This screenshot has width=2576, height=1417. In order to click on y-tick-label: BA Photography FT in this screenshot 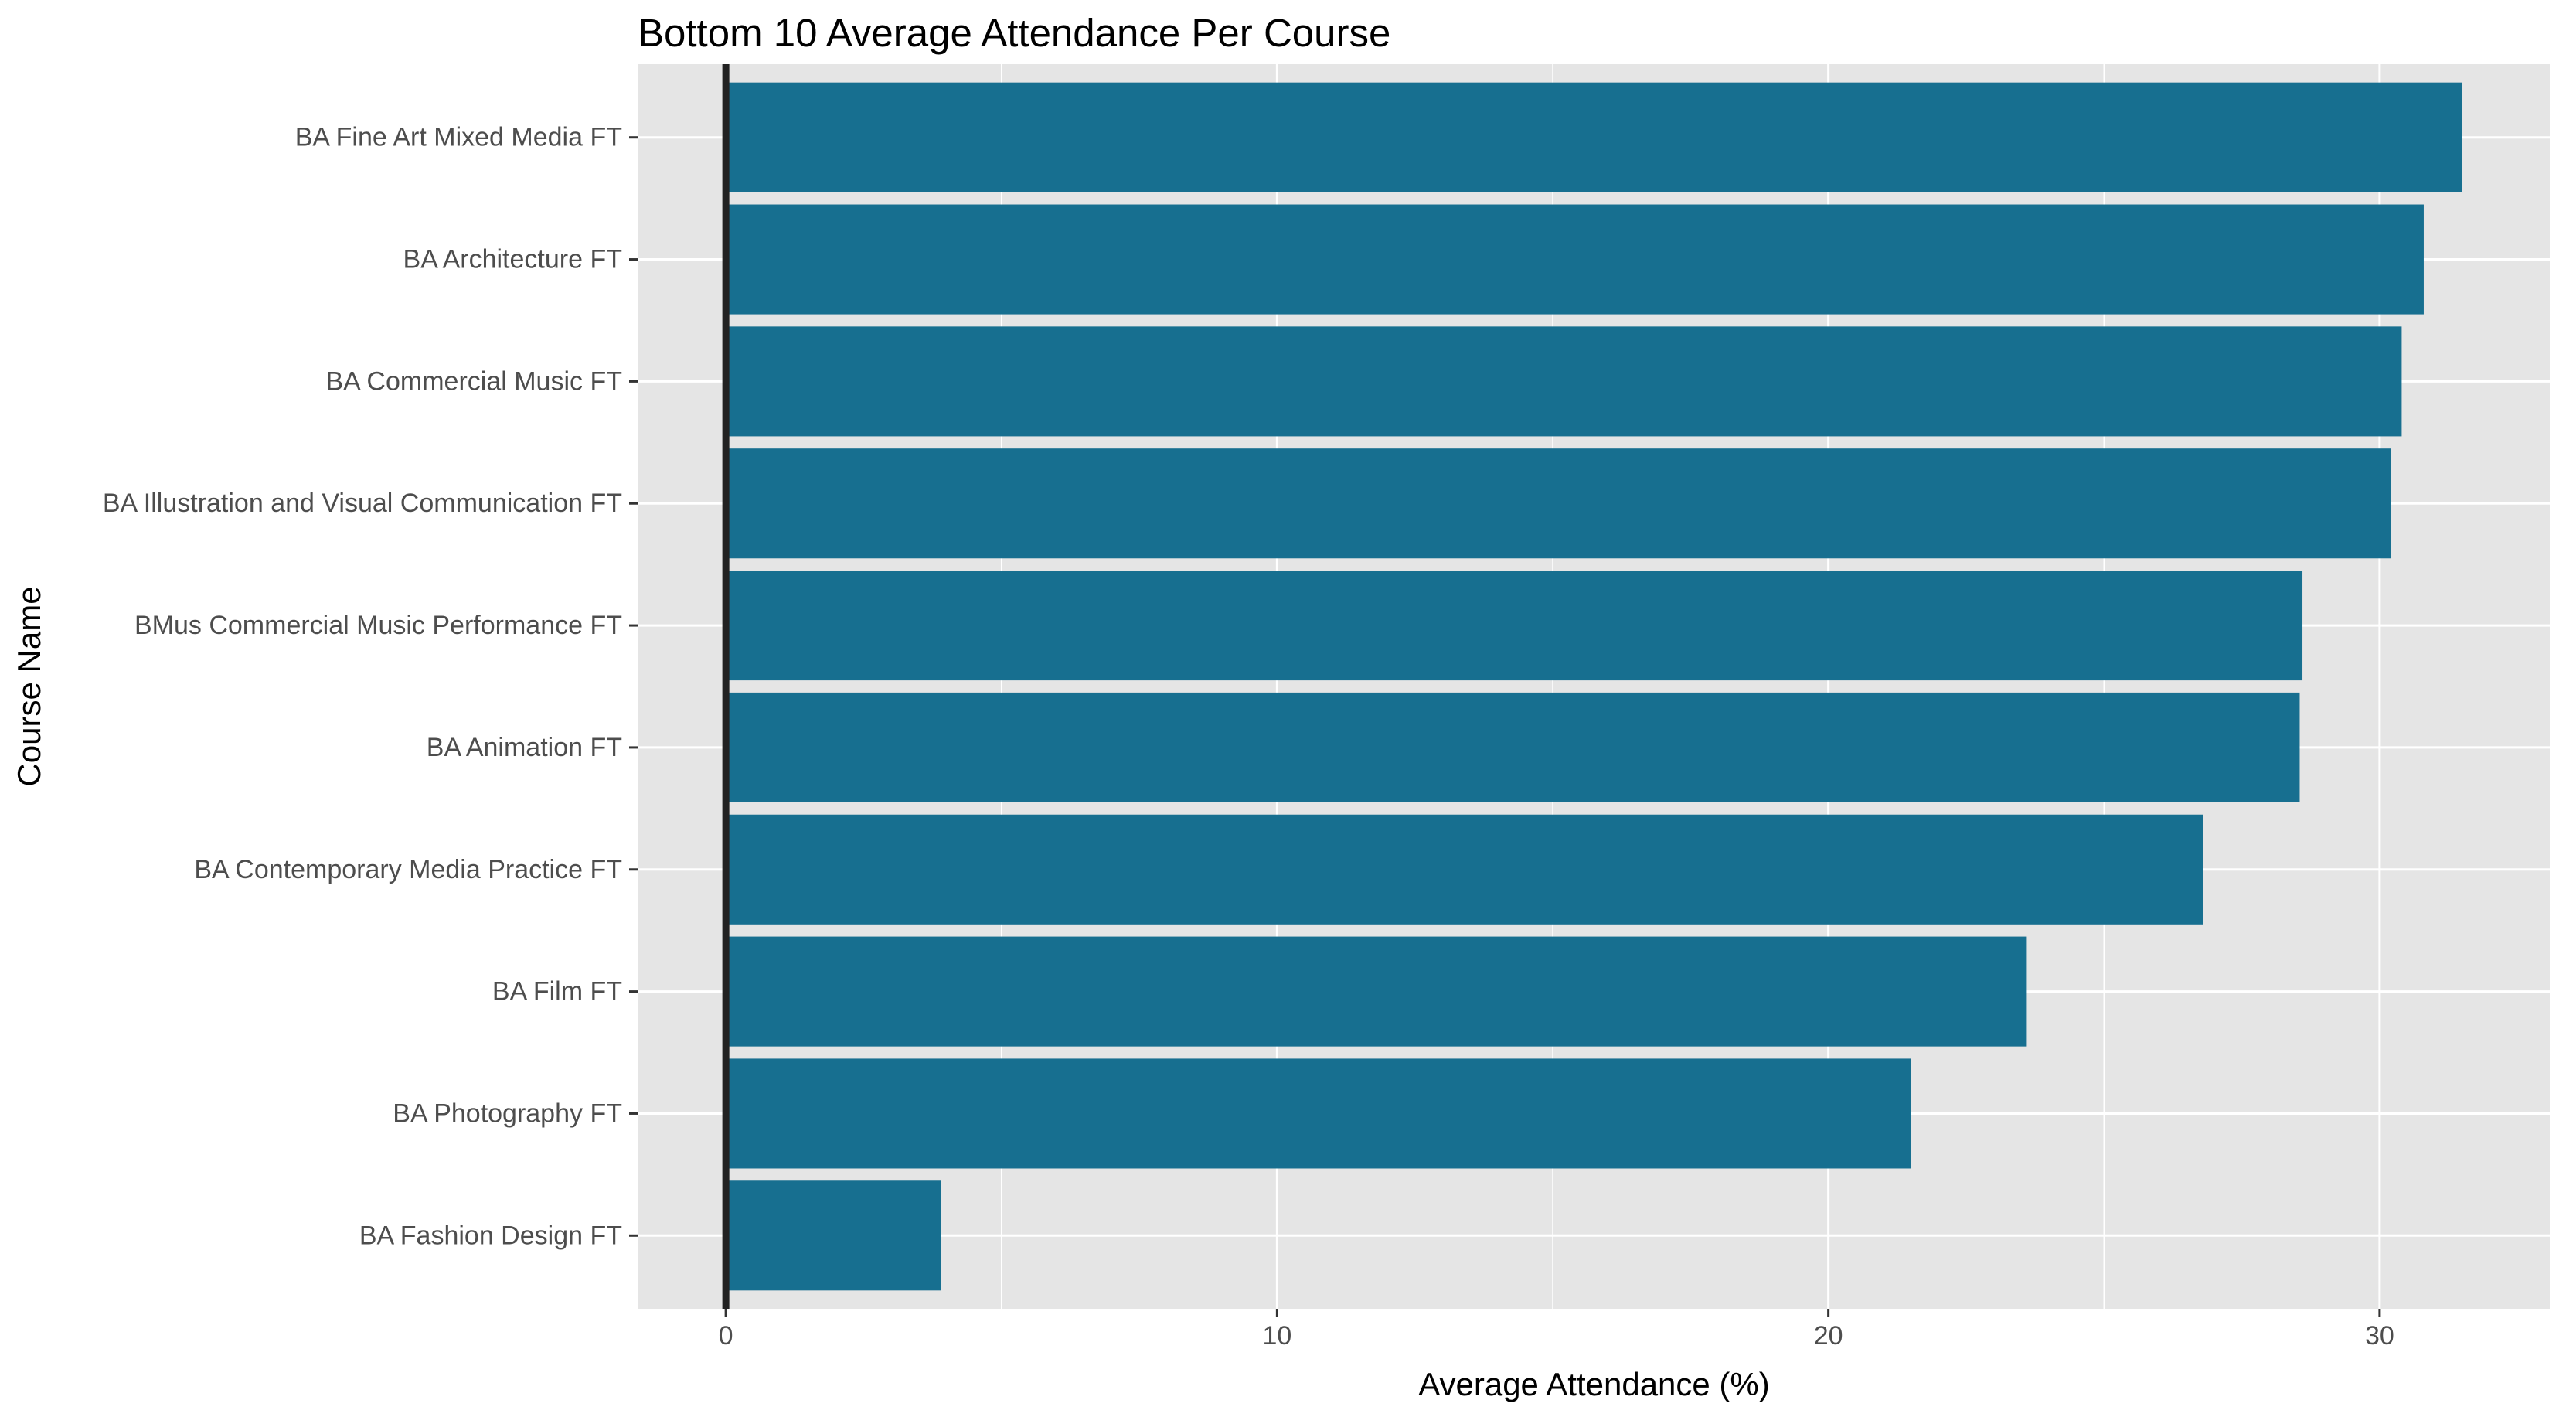, I will do `click(507, 1113)`.